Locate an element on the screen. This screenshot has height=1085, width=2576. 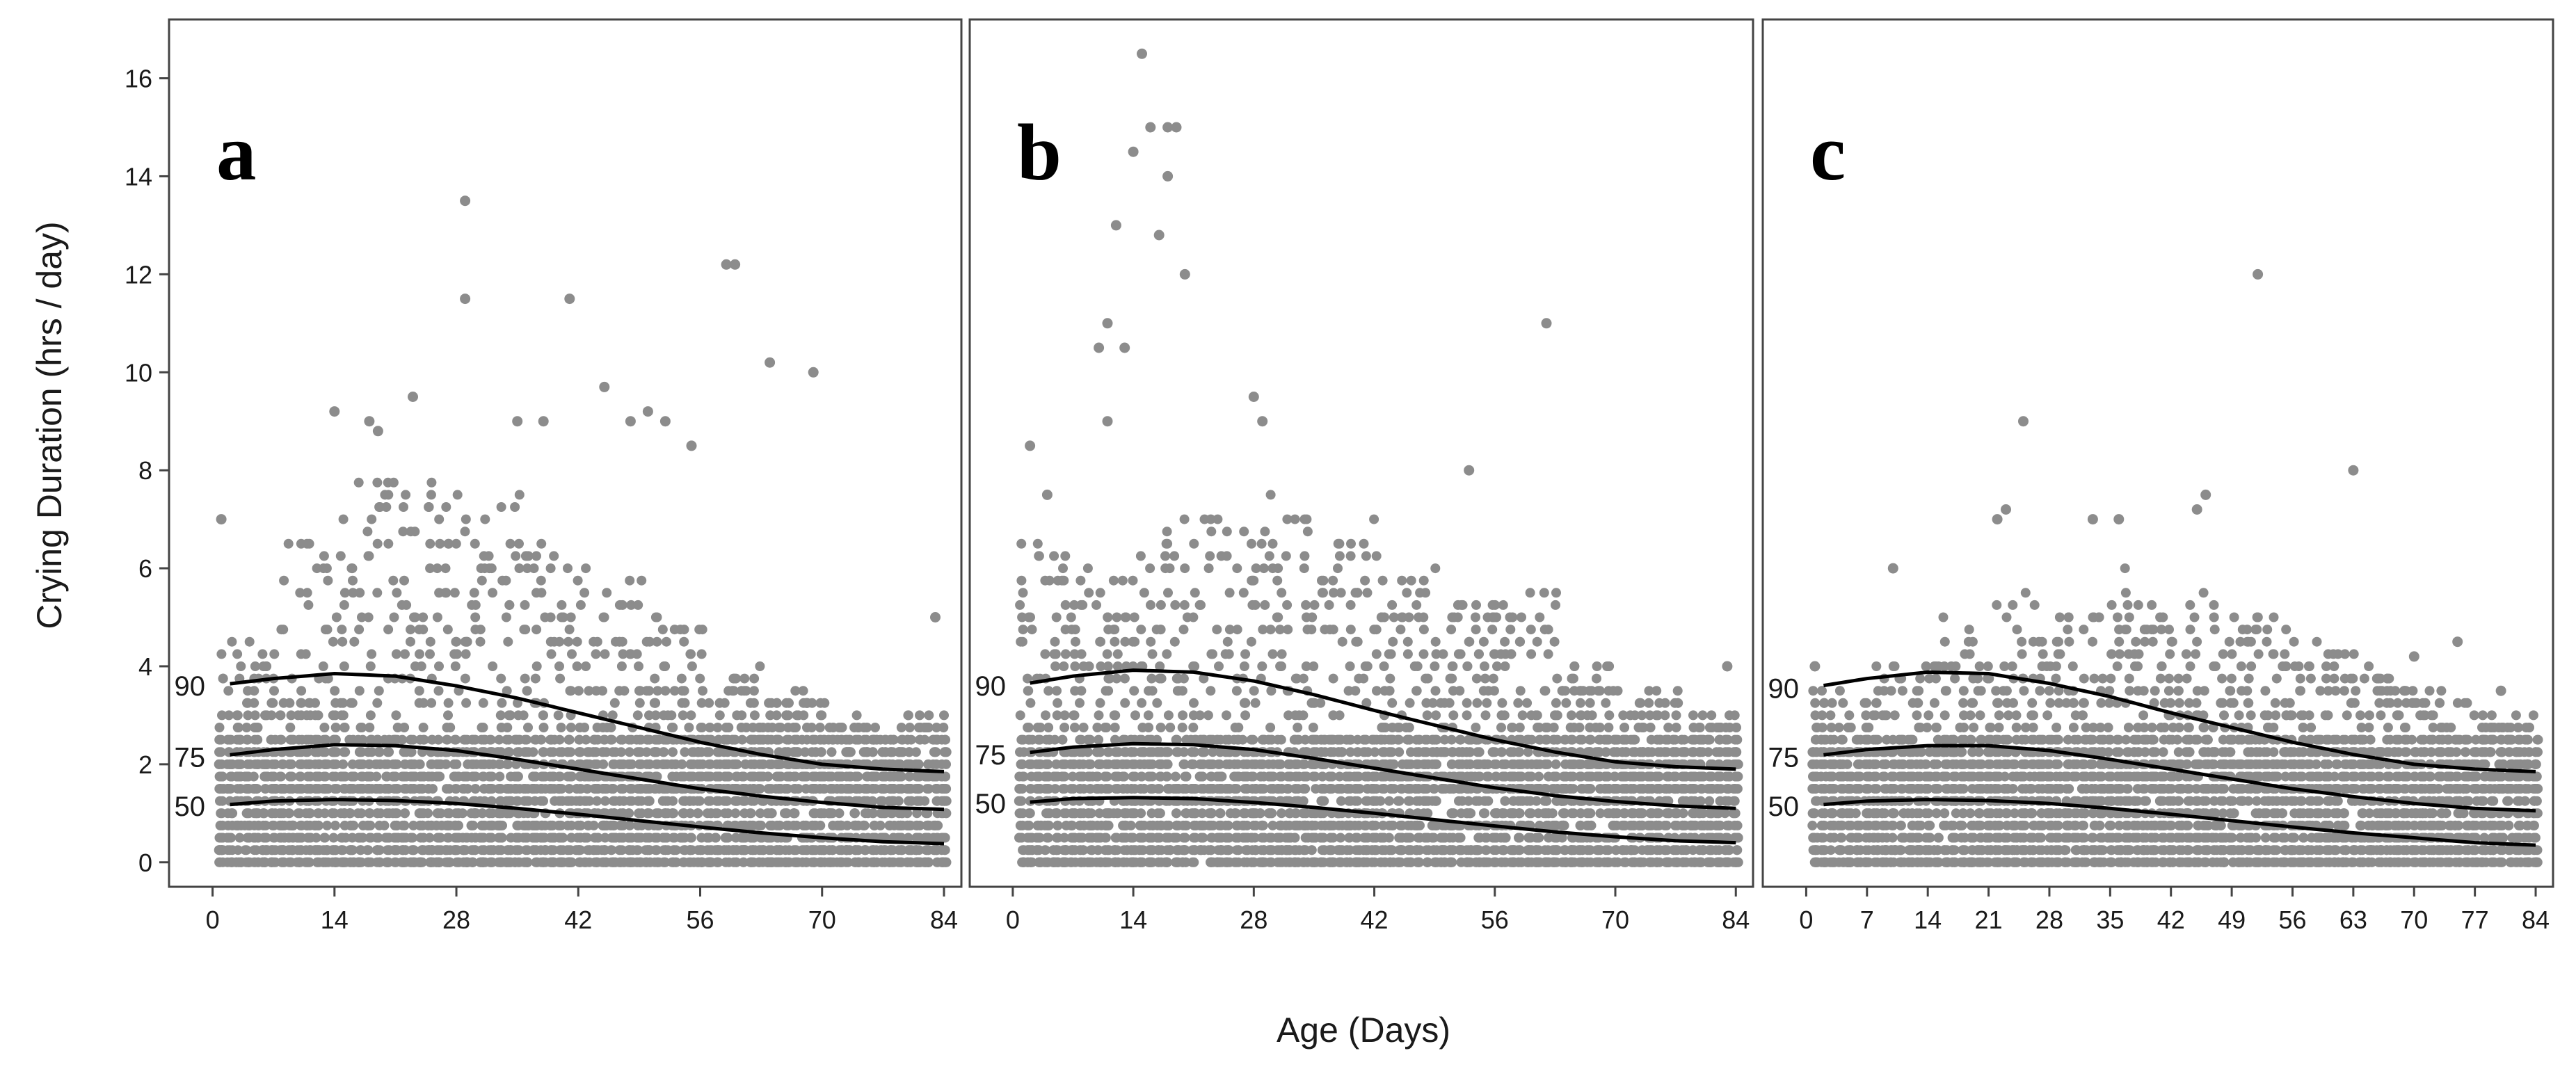
y-tick-label: 12 is located at coordinates (138, 274).